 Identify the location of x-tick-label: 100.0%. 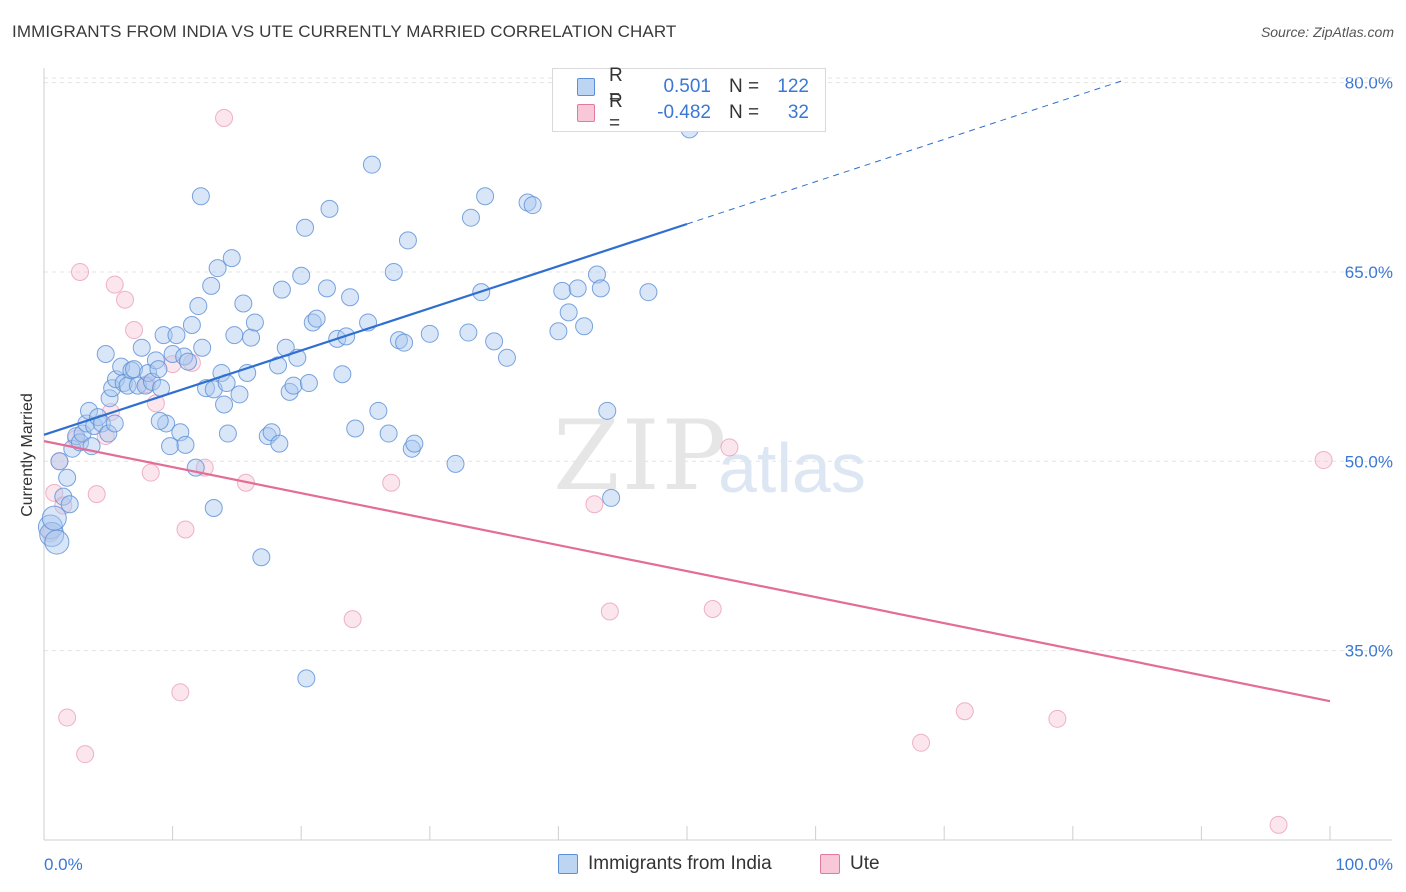
(1364, 864).